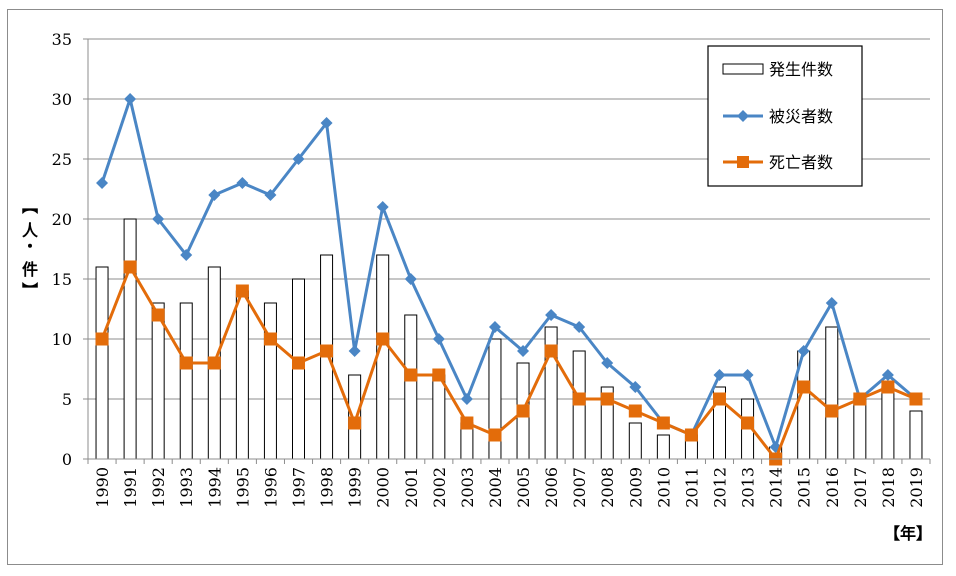 The height and width of the screenshot is (576, 956). Describe the element at coordinates (467, 487) in the screenshot. I see `x-tick-label: 2003` at that location.